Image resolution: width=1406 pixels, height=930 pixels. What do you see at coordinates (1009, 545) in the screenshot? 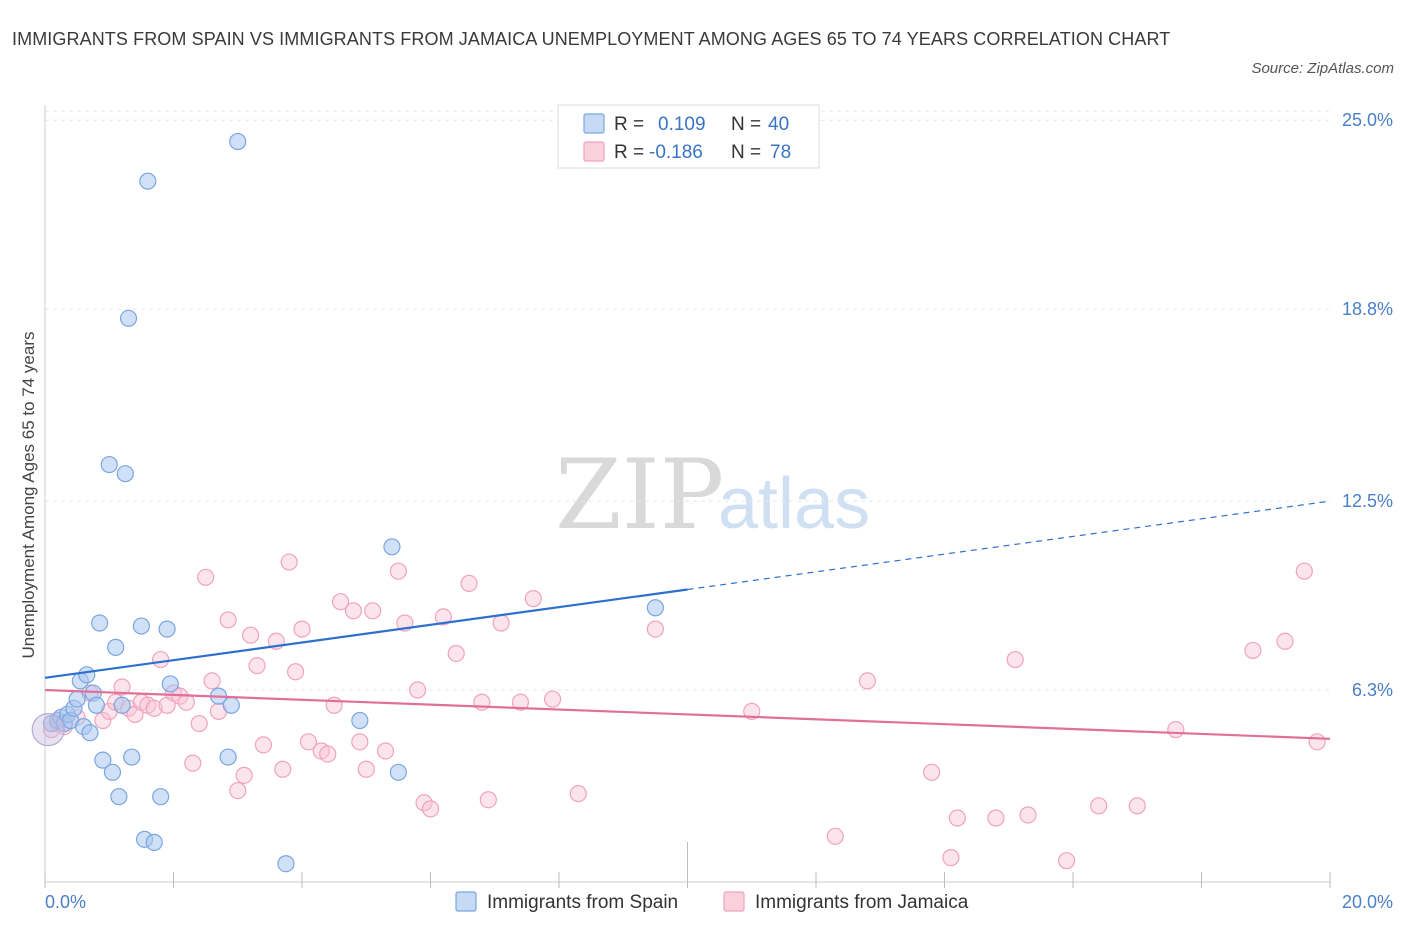
I see `spain-trend-extension` at bounding box center [1009, 545].